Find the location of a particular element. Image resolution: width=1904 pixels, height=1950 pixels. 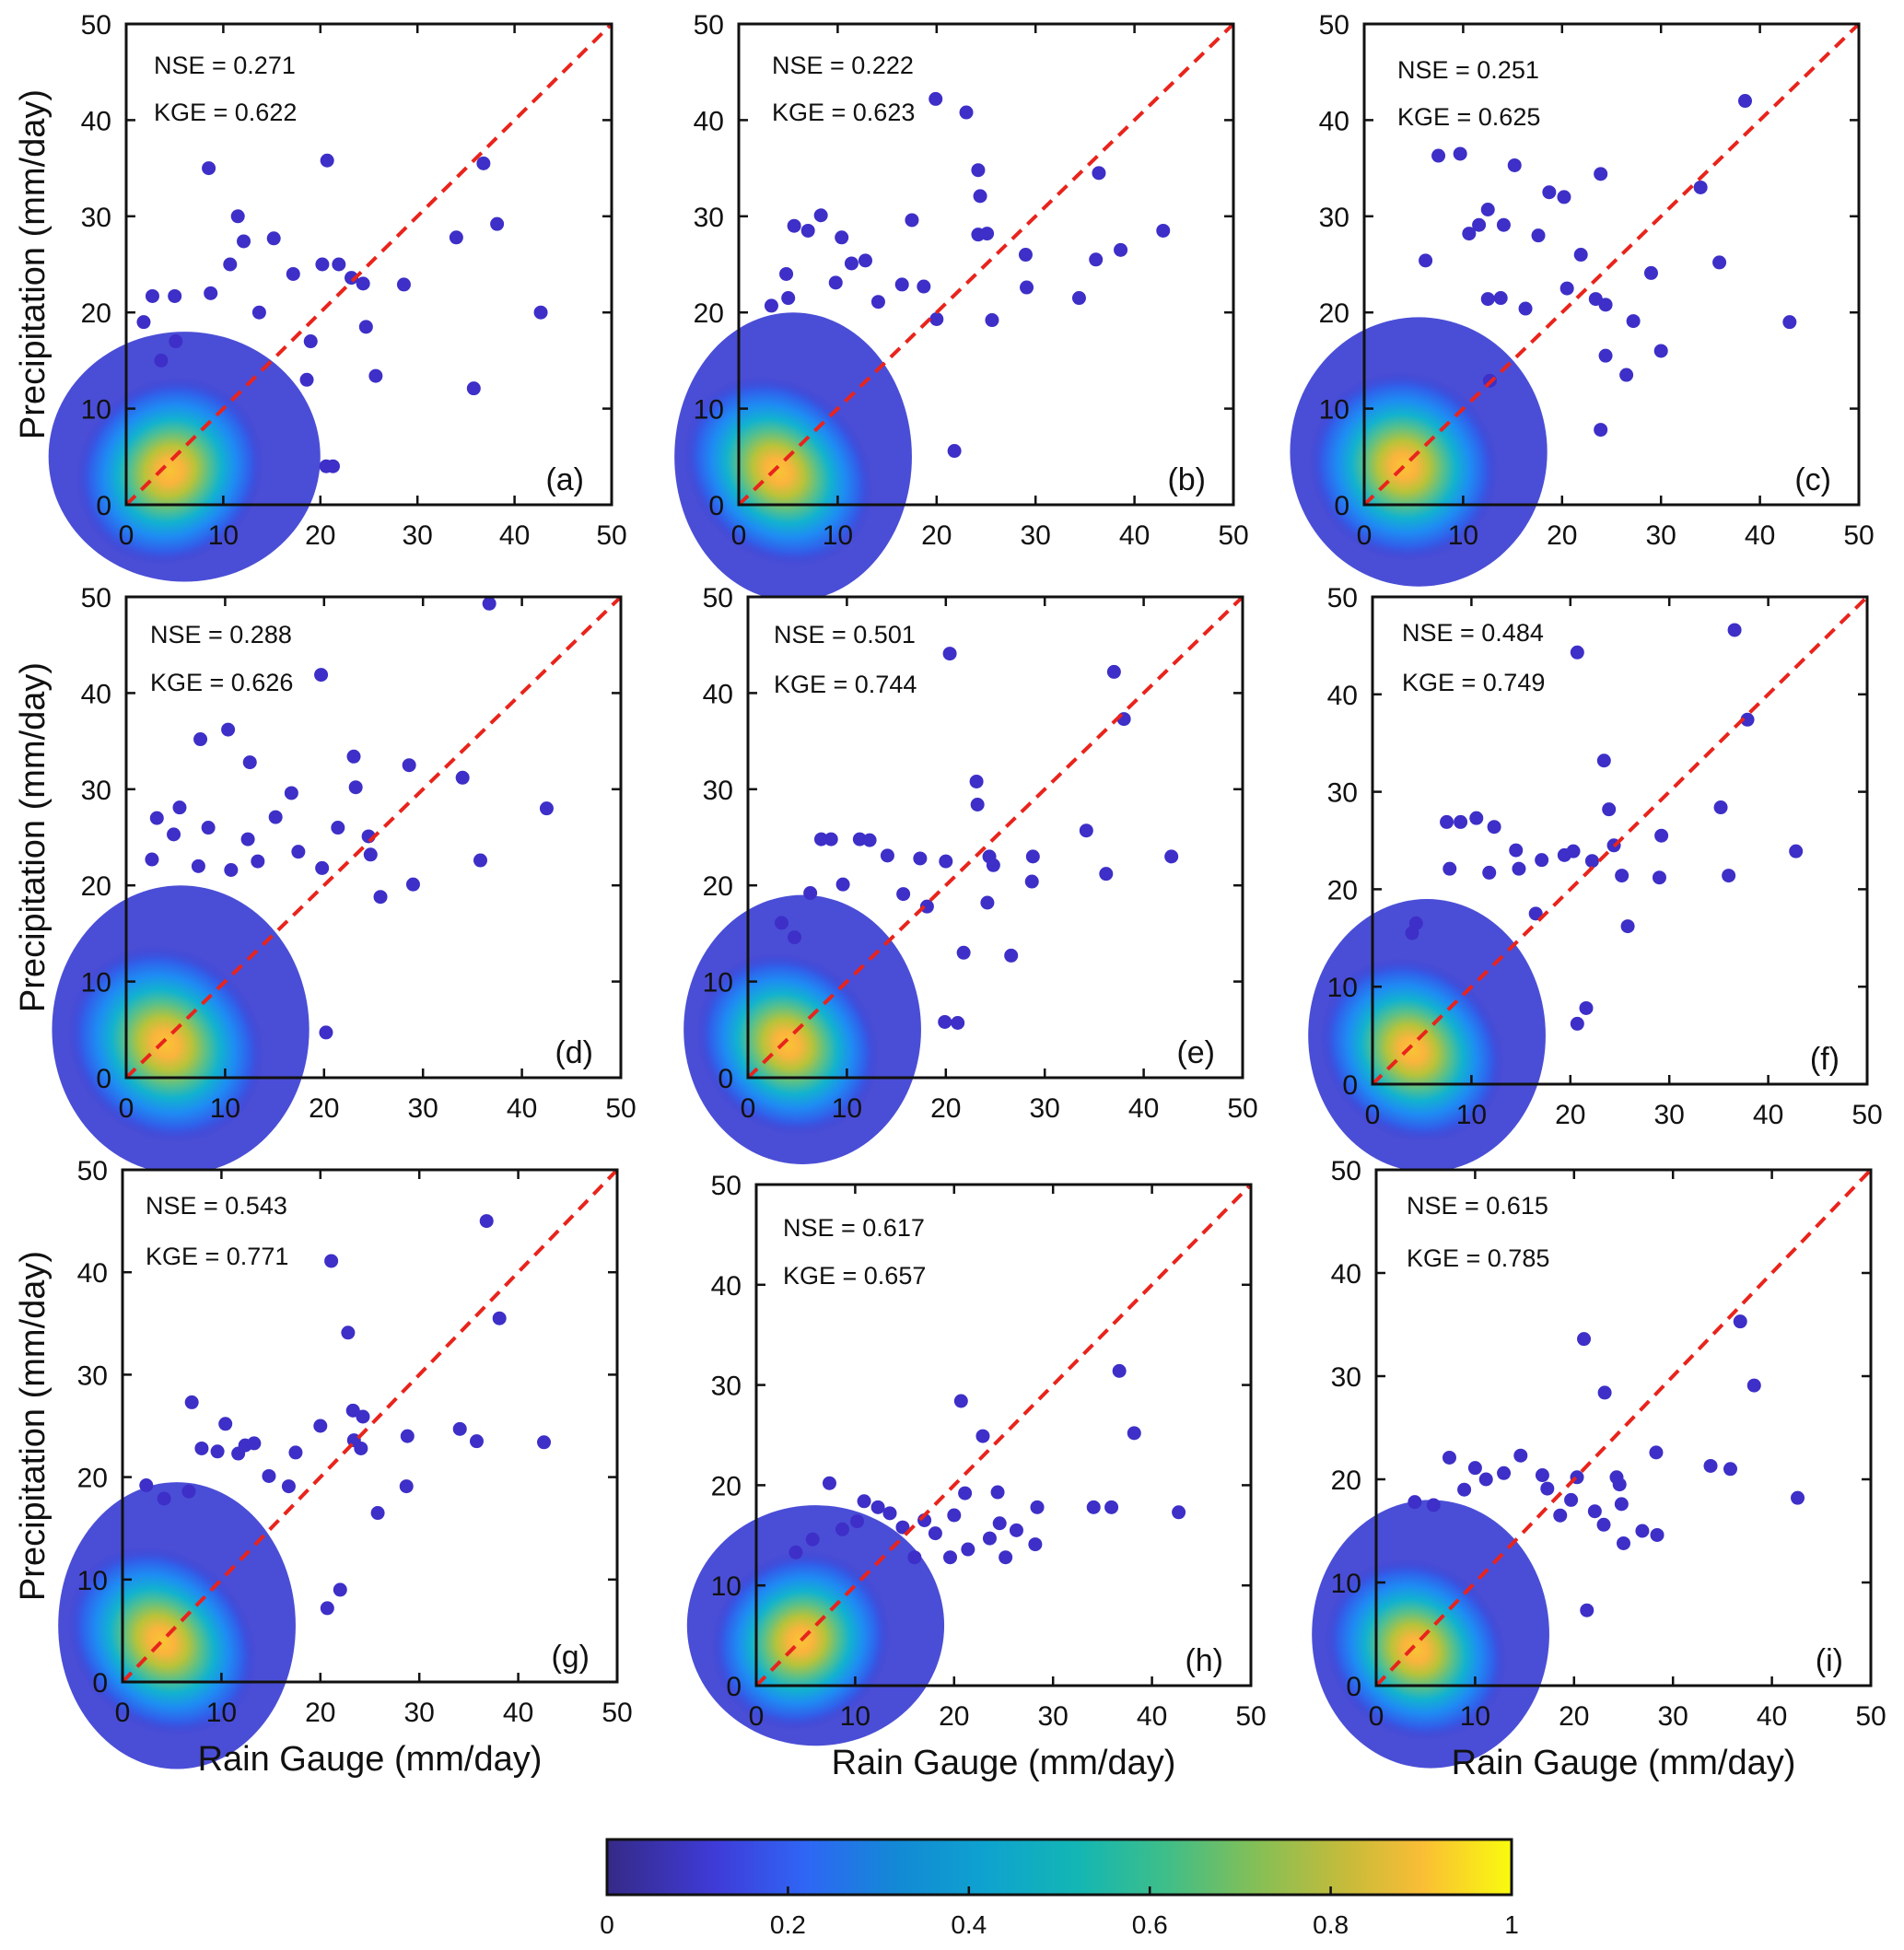

panel-label: (g) is located at coordinates (570, 1658).